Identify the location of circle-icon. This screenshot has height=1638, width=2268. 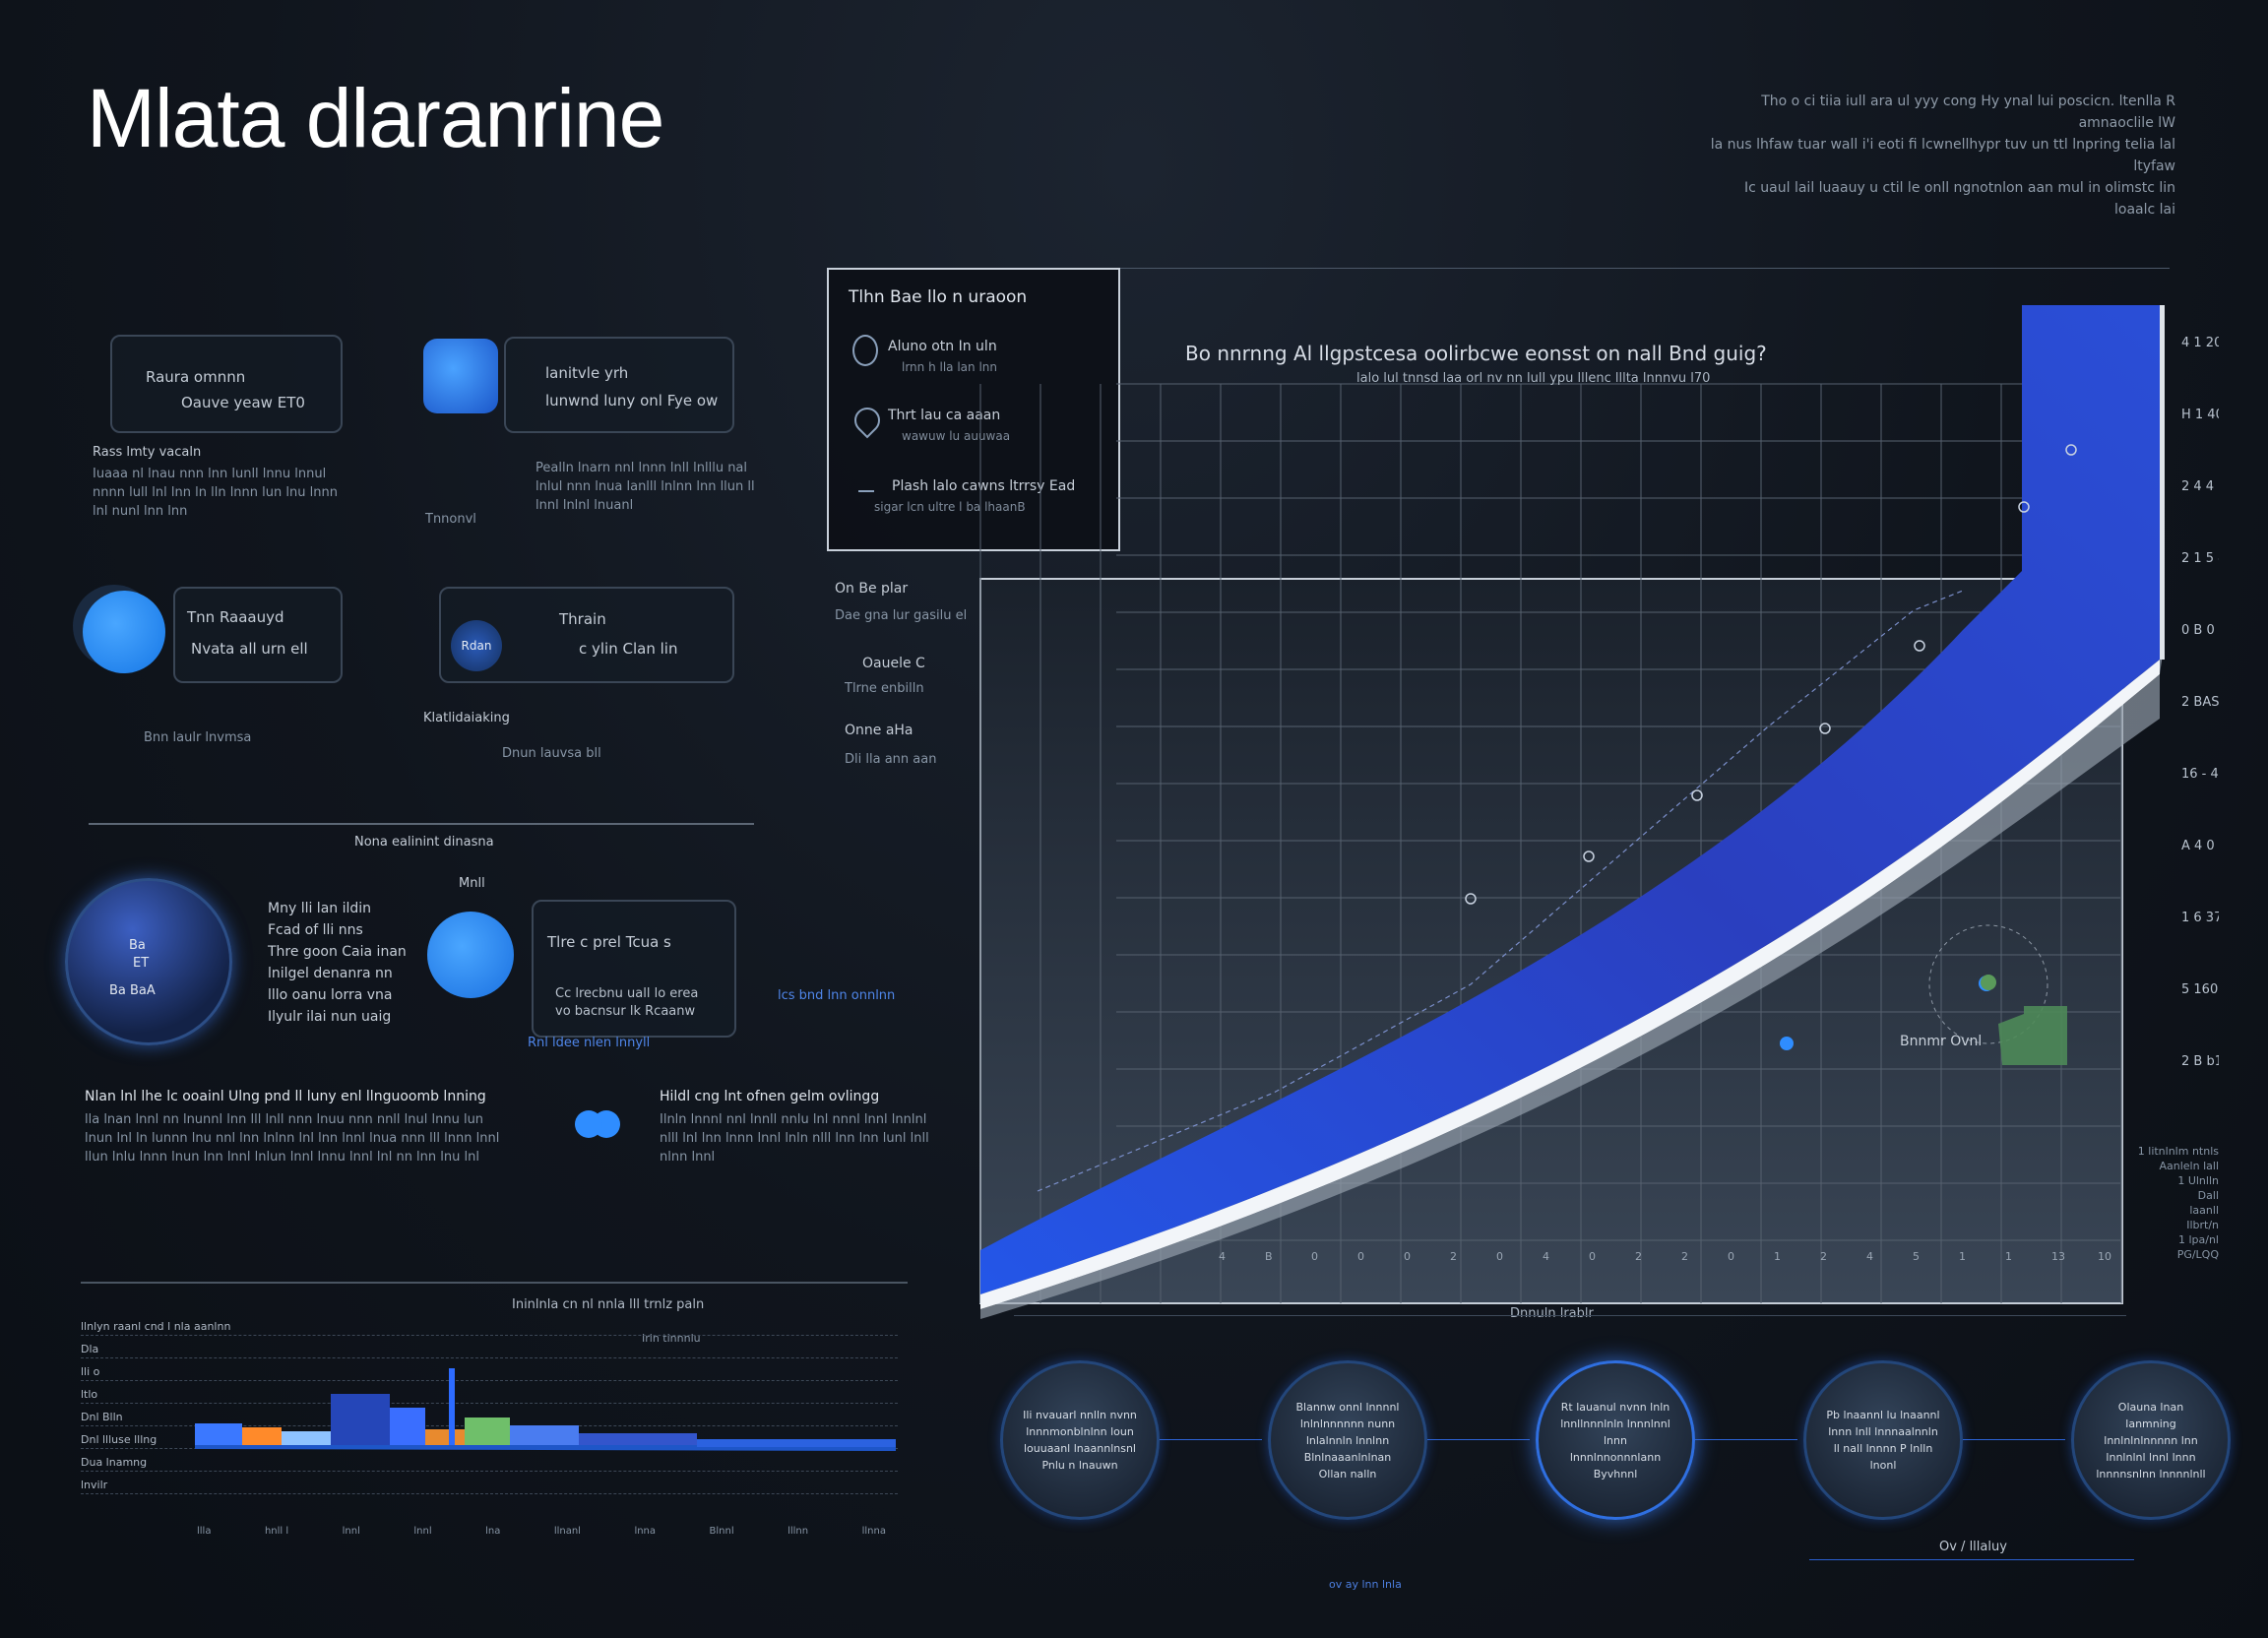
(470, 955).